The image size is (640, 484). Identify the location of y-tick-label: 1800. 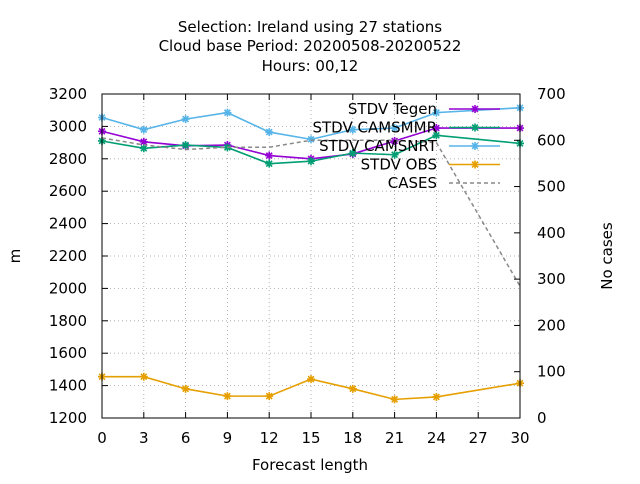
(68, 321).